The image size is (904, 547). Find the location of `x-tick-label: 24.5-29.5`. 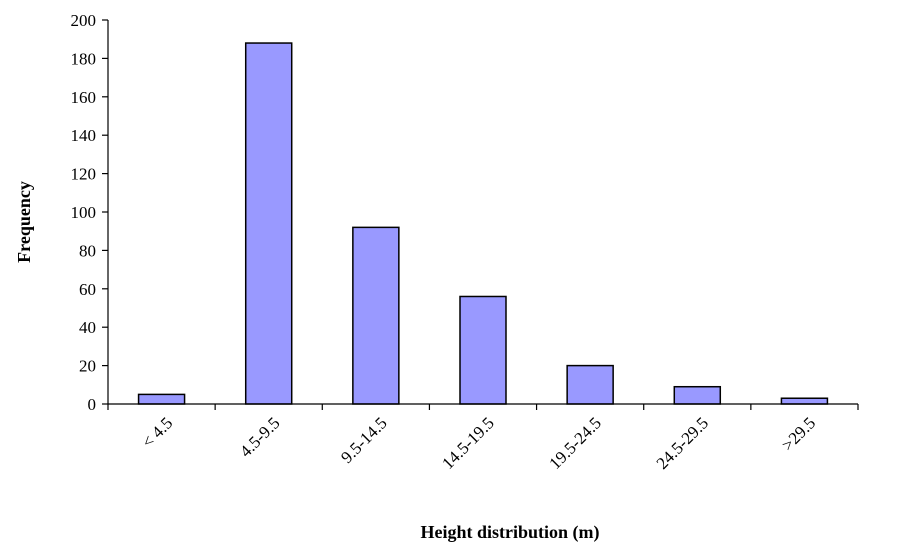

x-tick-label: 24.5-29.5 is located at coordinates (683, 443).